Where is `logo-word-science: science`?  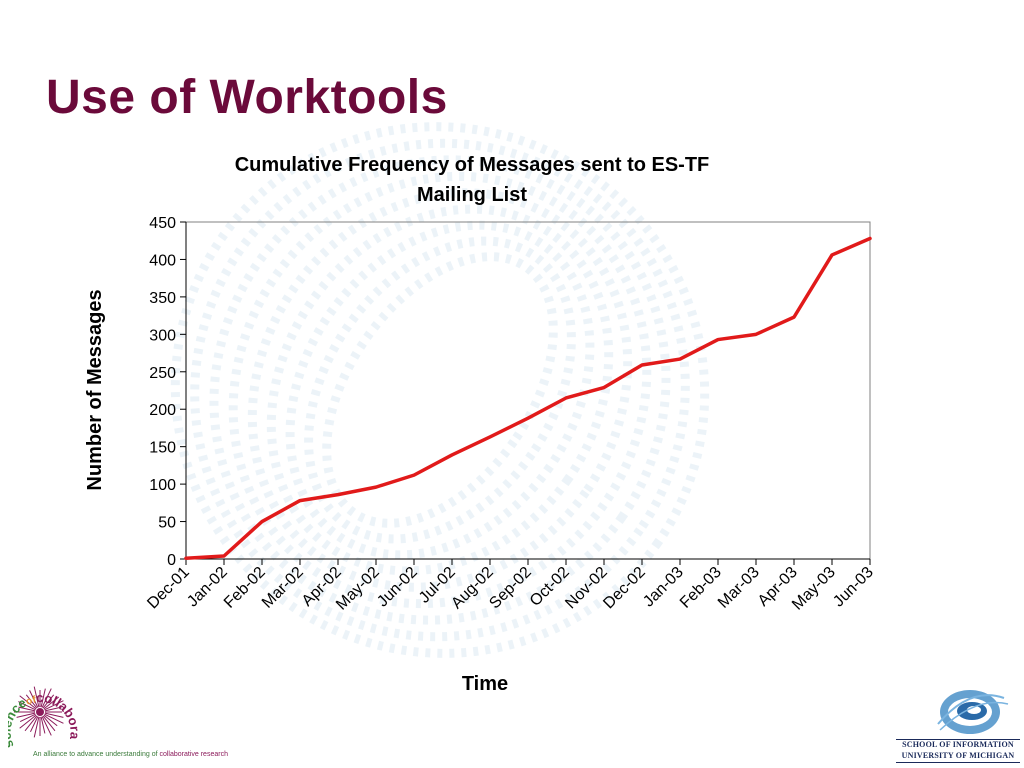
logo-word-science: science is located at coordinates (18, 722).